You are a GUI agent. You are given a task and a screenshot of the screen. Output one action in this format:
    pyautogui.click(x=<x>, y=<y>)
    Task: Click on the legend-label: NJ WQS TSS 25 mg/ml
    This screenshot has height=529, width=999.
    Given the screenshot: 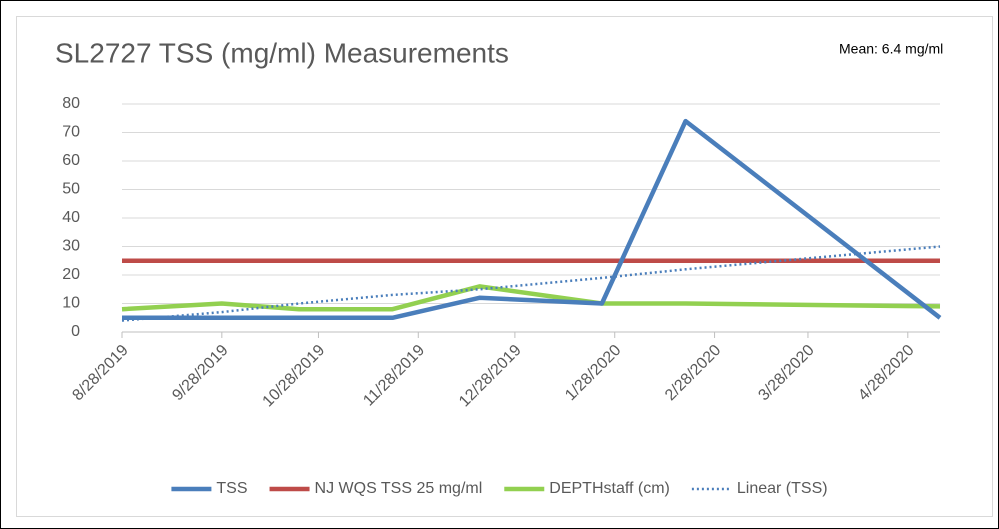 What is the action you would take?
    pyautogui.click(x=399, y=488)
    